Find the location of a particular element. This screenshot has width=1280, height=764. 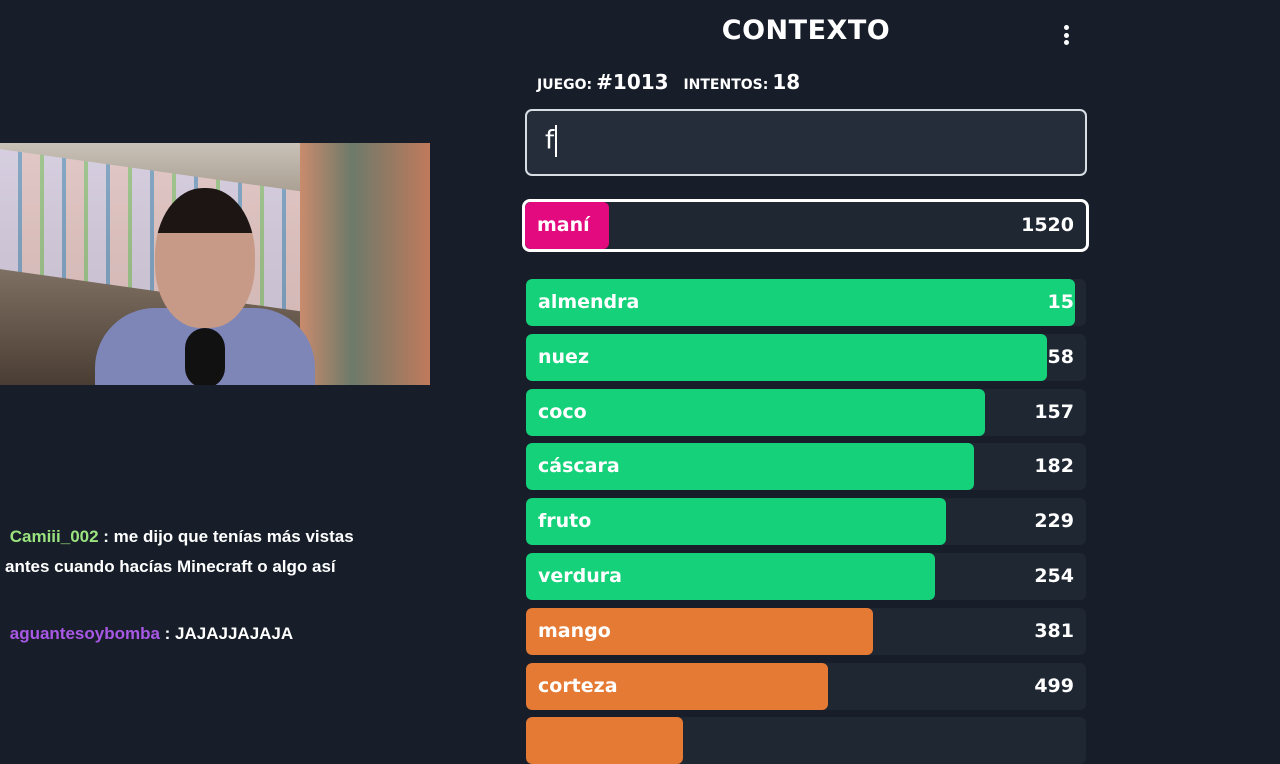

current-guess-bar is located at coordinates (567, 225).